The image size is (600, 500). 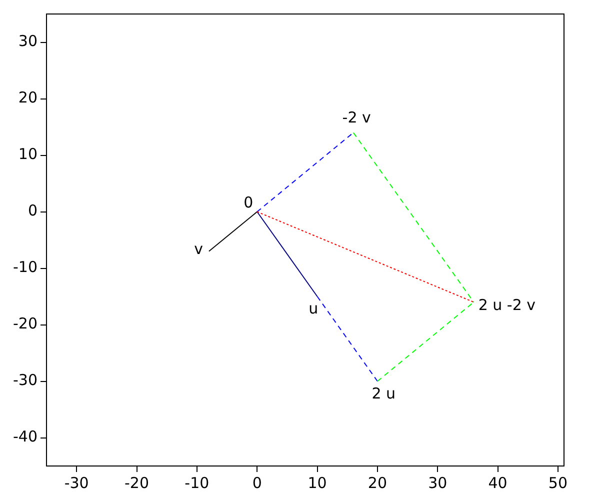 I want to click on y-tick-label: -30, so click(x=25, y=380).